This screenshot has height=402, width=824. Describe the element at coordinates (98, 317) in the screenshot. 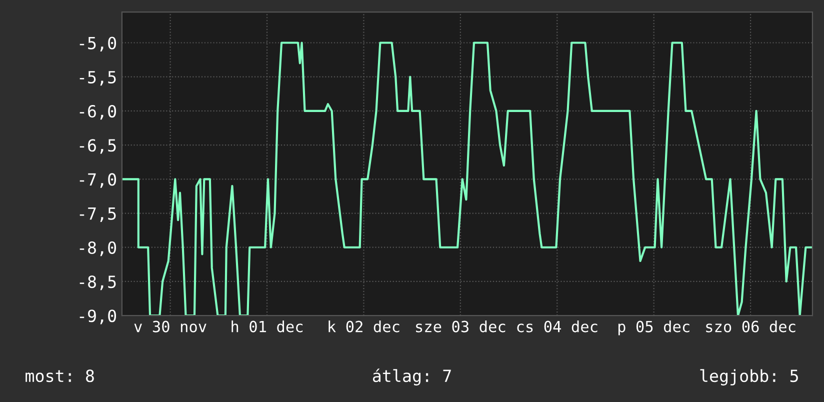

I see `y-tick-label: -9,0` at that location.